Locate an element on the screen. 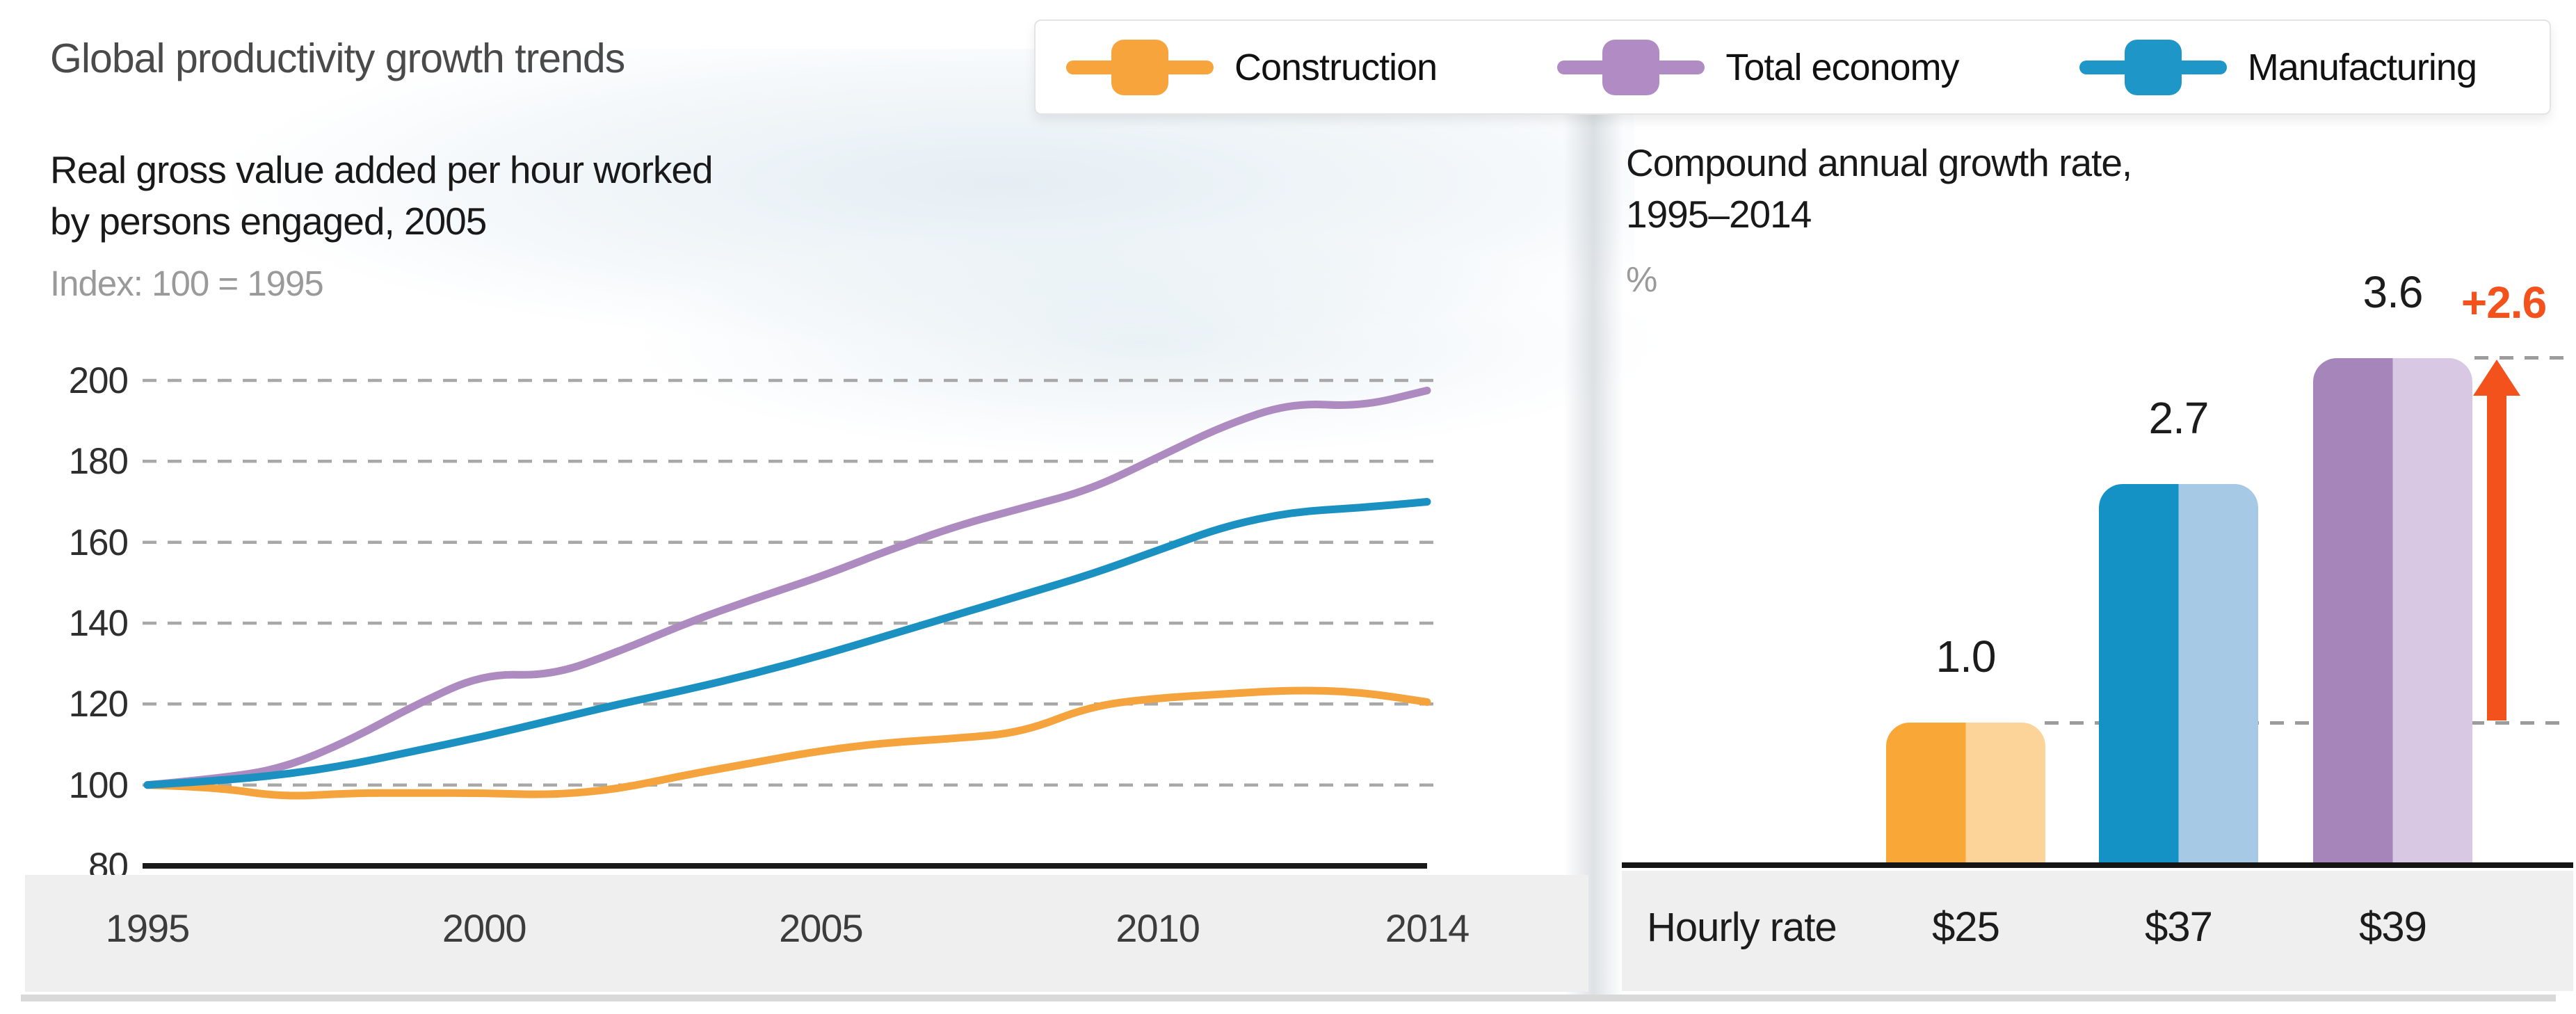 Image resolution: width=2576 pixels, height=1014 pixels. y-axis-label-180: 180 is located at coordinates (98, 462).